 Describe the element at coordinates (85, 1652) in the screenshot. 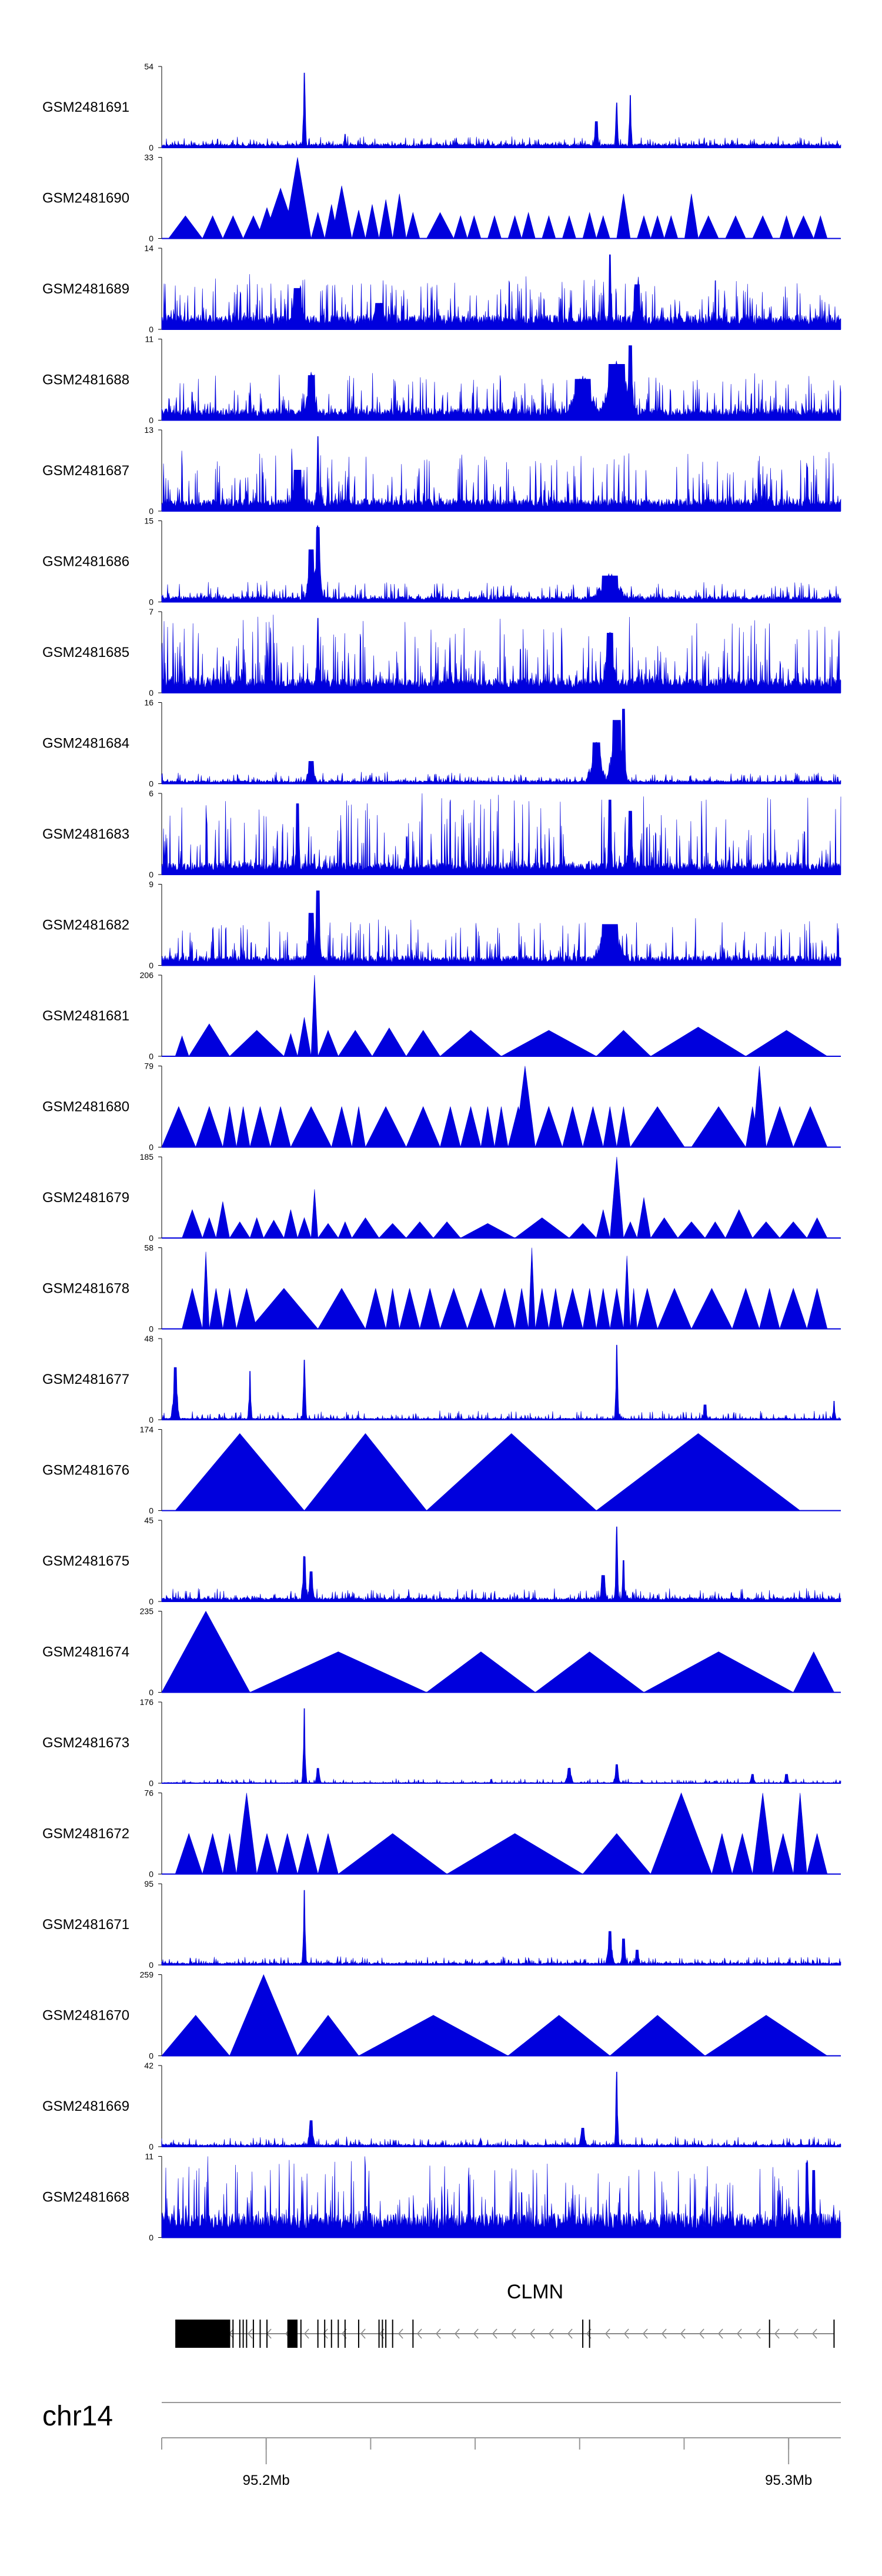

I see `track-label: GSM2481674` at that location.